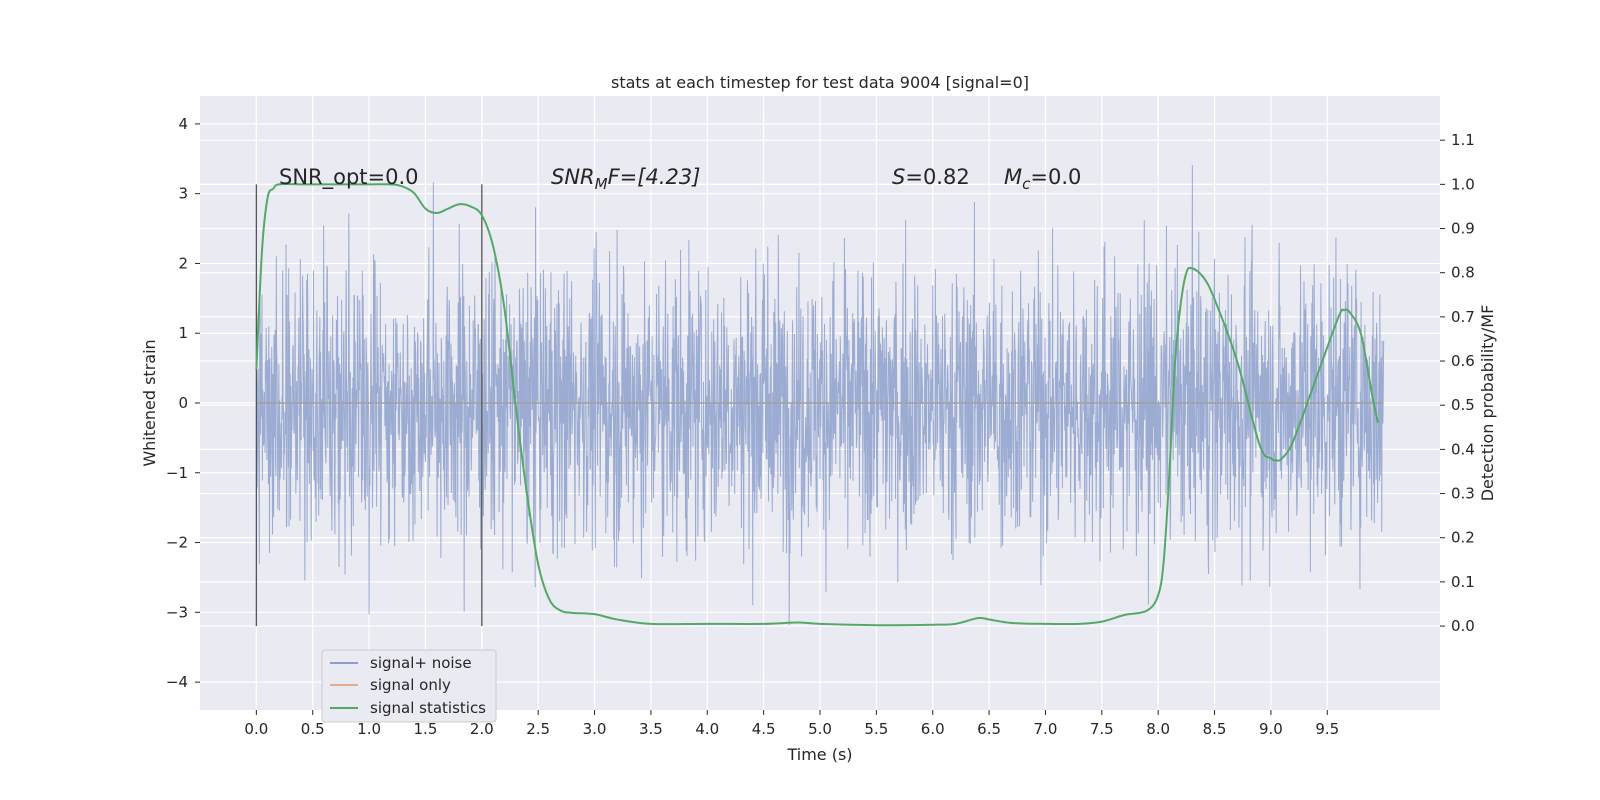  What do you see at coordinates (1046, 729) in the screenshot?
I see `x-tick-label: 7.0` at bounding box center [1046, 729].